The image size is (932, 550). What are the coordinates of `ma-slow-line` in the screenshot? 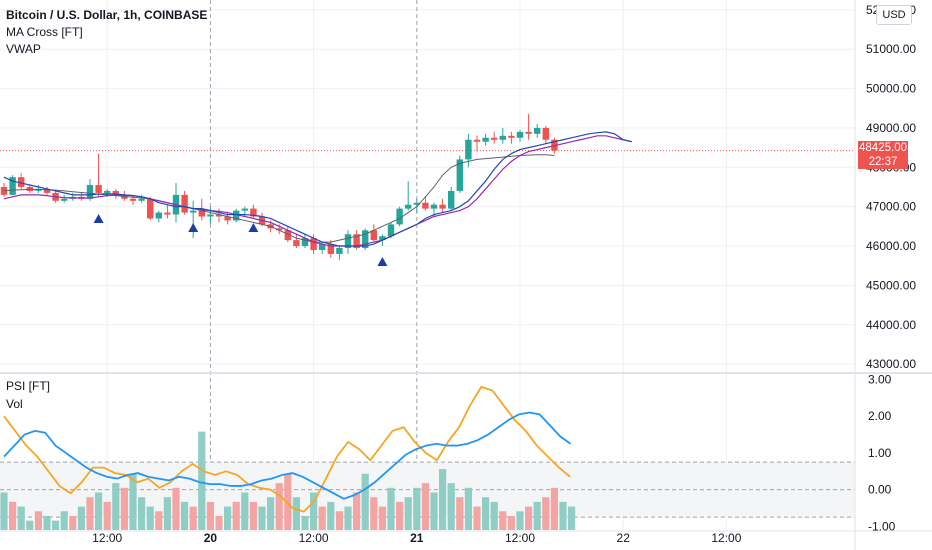 It's located at (317, 191).